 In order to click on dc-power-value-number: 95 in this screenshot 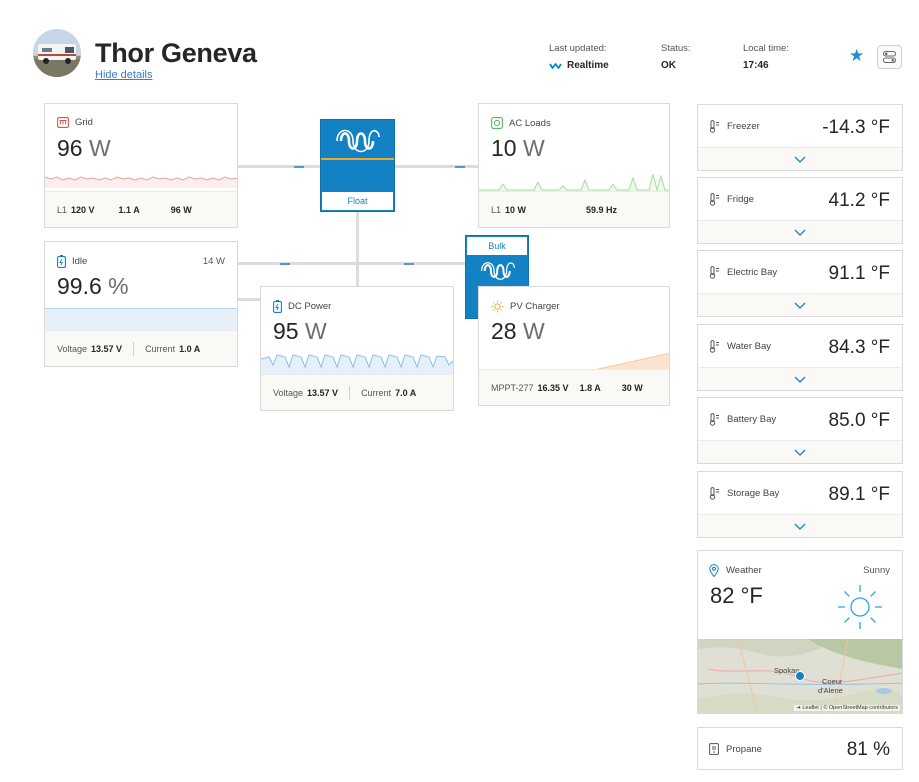, I will do `click(286, 331)`.